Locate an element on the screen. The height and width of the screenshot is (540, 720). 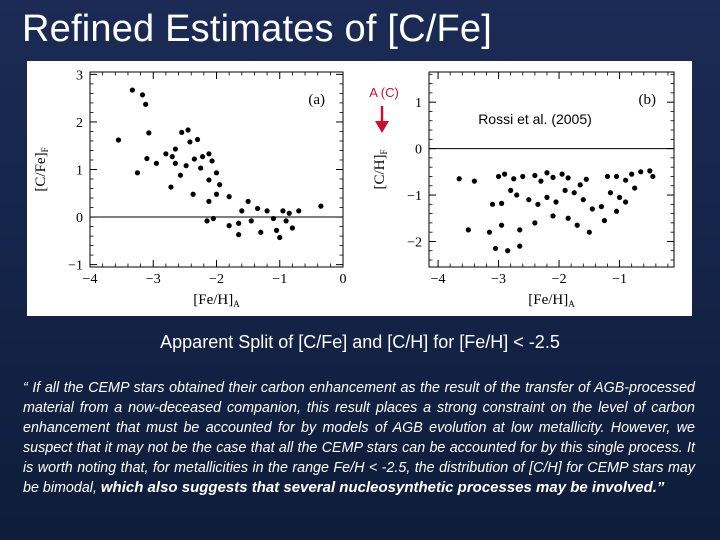
y-axis-label: [C/Fe]F is located at coordinates (41, 169).